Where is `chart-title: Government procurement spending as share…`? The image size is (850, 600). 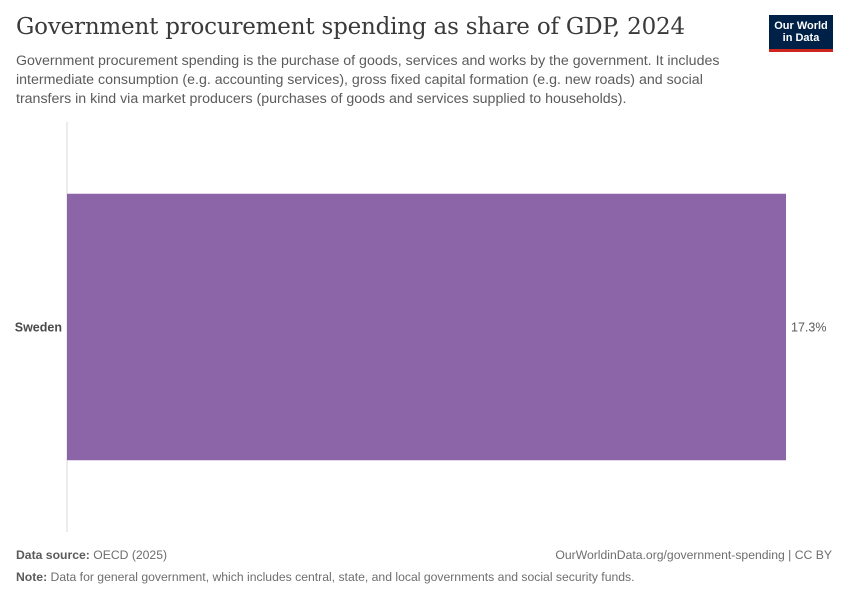
chart-title: Government procurement spending as share… is located at coordinates (350, 27).